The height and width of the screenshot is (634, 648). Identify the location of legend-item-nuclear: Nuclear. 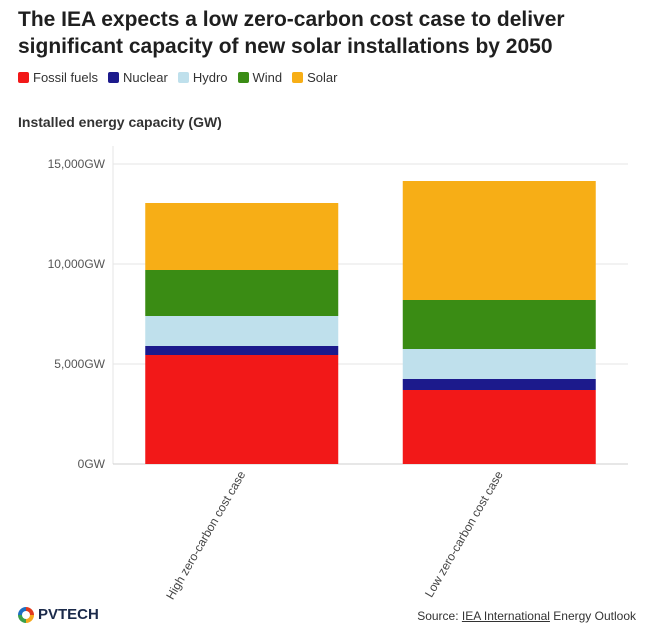
(138, 77).